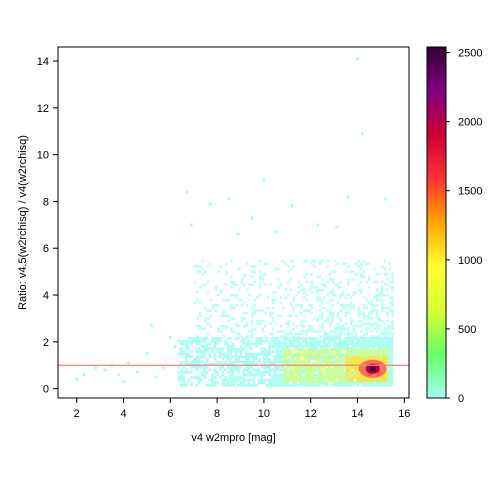  Describe the element at coordinates (123, 381) in the screenshot. I see `outlier-point` at that location.